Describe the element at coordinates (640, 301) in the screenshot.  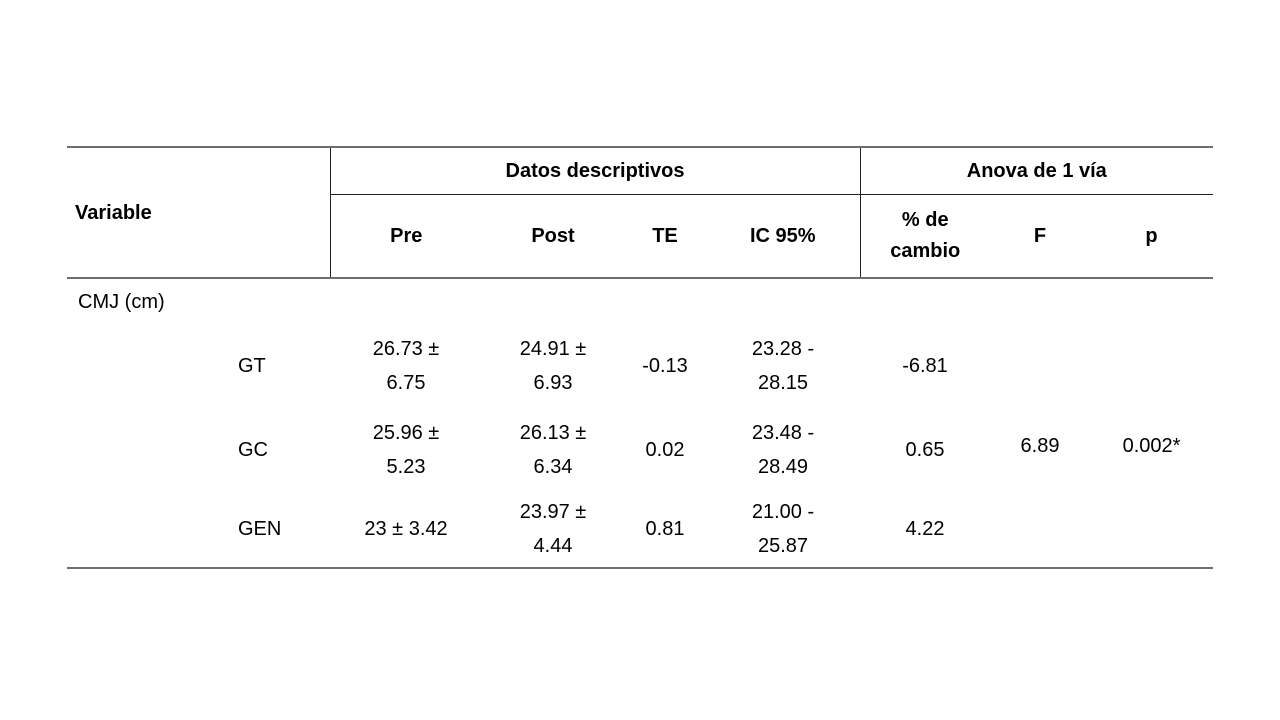
I see `section-row-cmj: CMJ (cm)` at that location.